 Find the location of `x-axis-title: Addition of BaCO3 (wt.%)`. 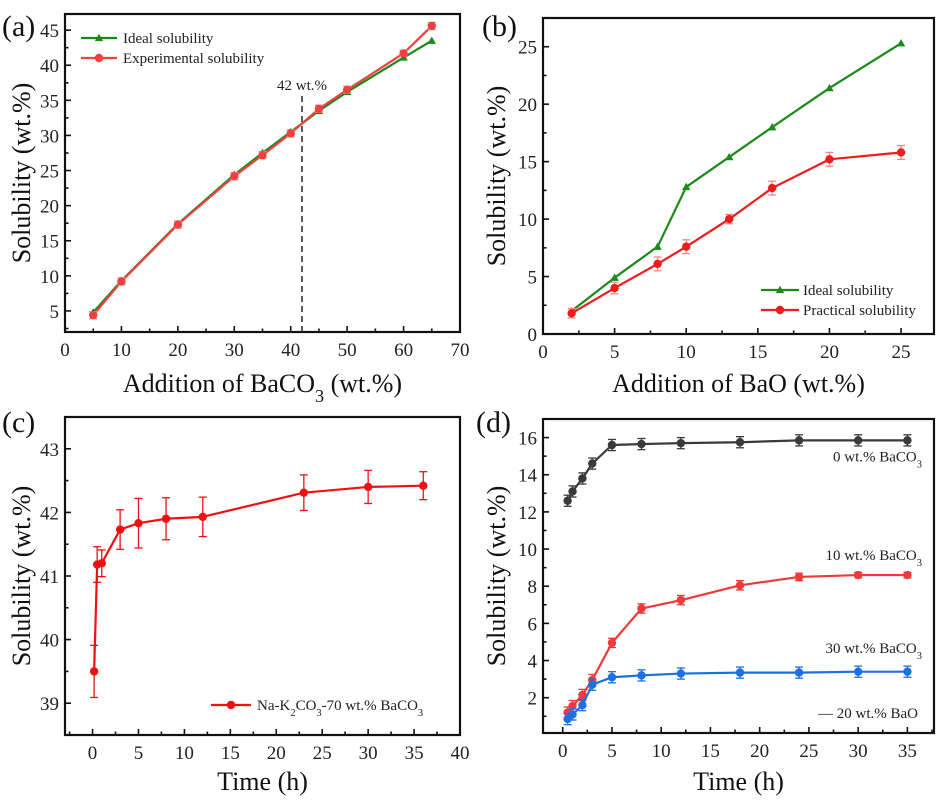

x-axis-title: Addition of BaCO3 (wt.%) is located at coordinates (262, 387).